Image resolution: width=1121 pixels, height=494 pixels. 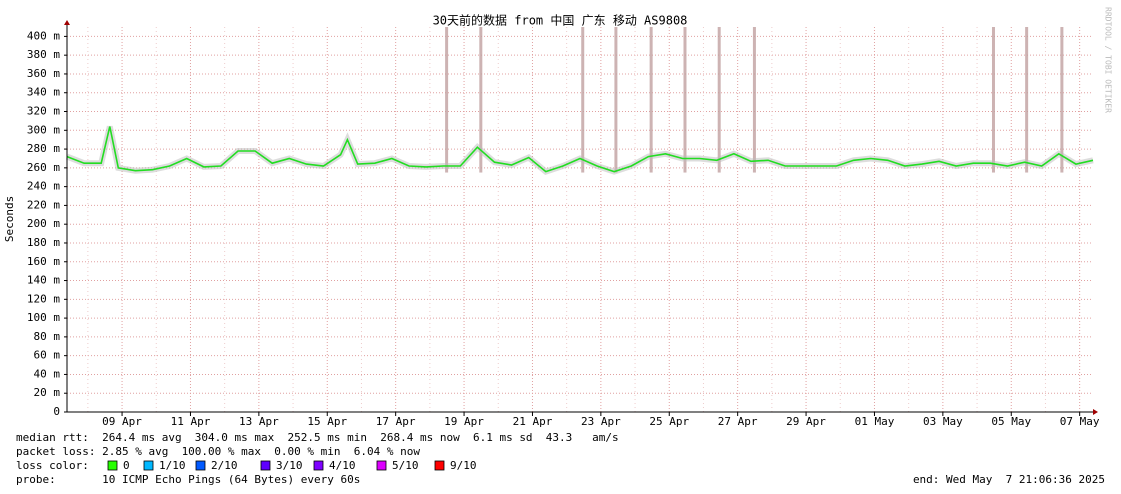 I want to click on y-tick-label: 160 m, so click(x=43, y=261).